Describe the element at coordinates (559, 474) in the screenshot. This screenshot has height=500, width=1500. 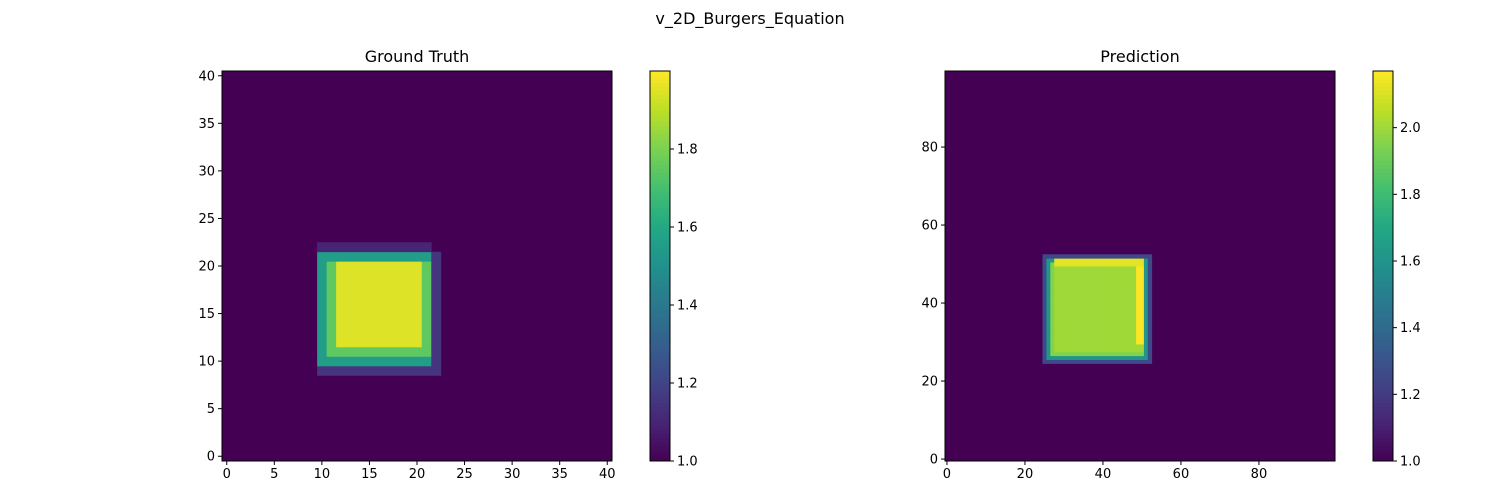
I see `x-tick-label: 35` at that location.